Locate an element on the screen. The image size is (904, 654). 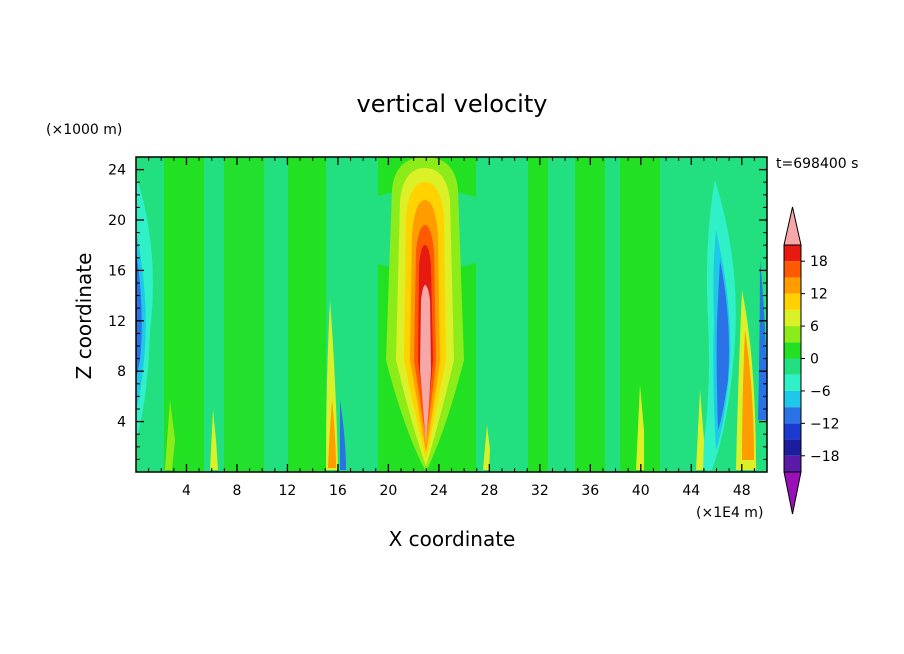
colorbar-tick-label: 0 is located at coordinates (814, 360).